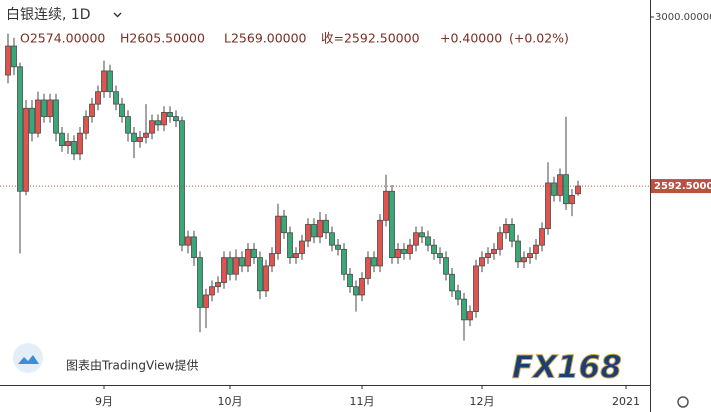 The height and width of the screenshot is (412, 711). Describe the element at coordinates (117, 15) in the screenshot. I see `symbol-chevron` at that location.